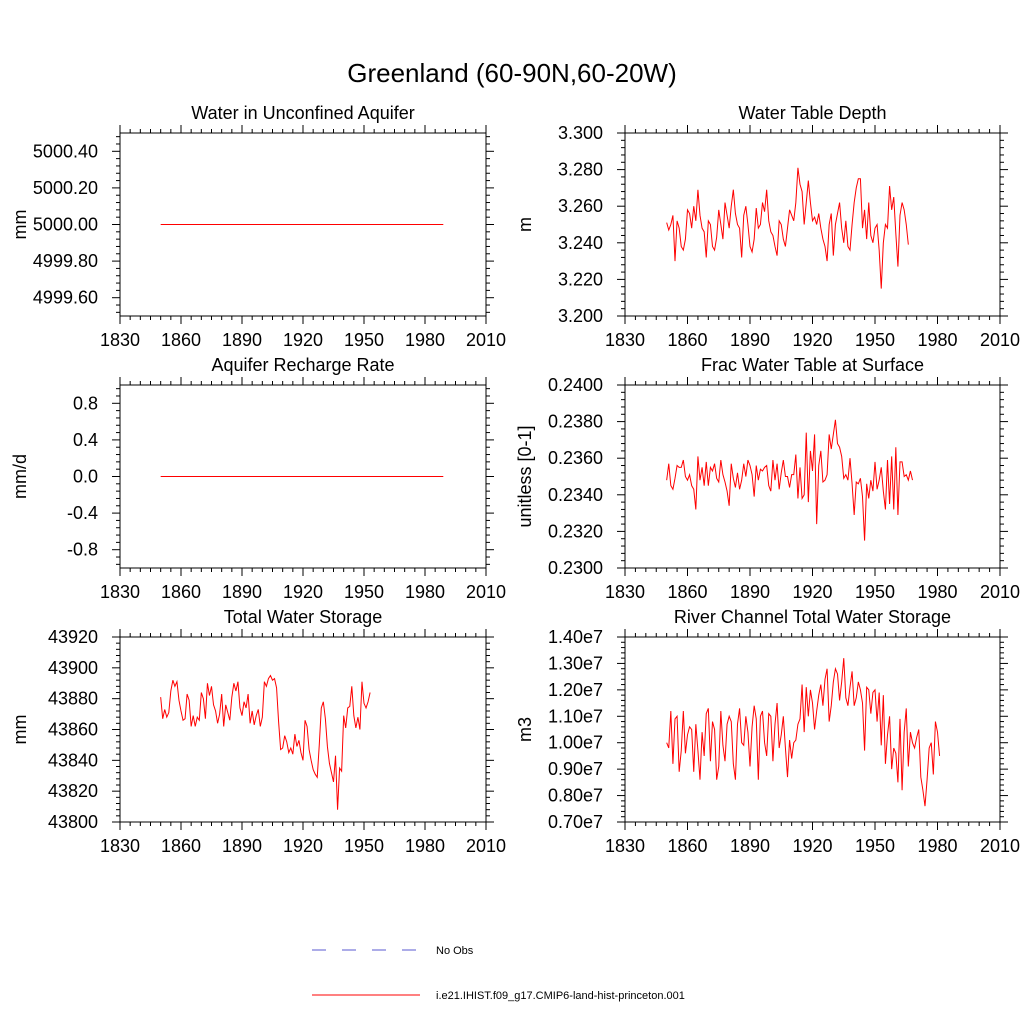  I want to click on y-tick-label: 5000.40, so click(65, 151).